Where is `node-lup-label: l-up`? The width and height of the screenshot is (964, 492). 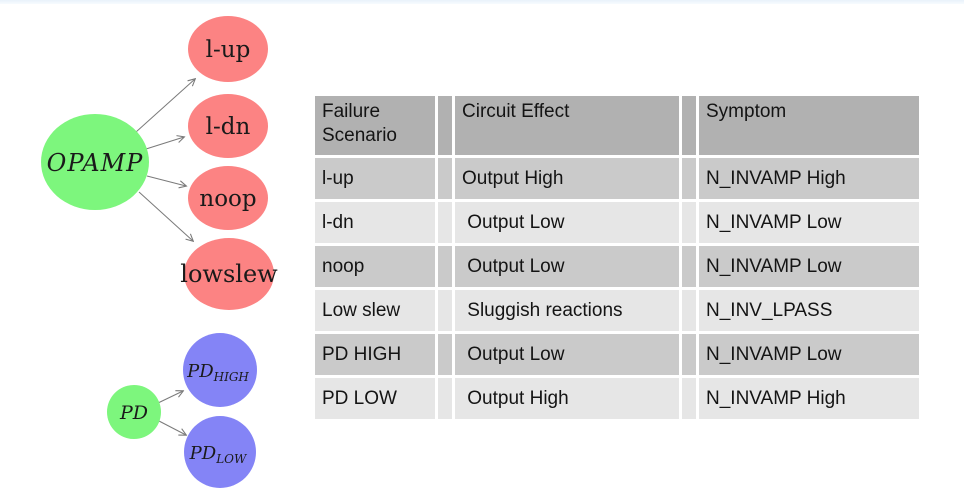 node-lup-label: l-up is located at coordinates (228, 50).